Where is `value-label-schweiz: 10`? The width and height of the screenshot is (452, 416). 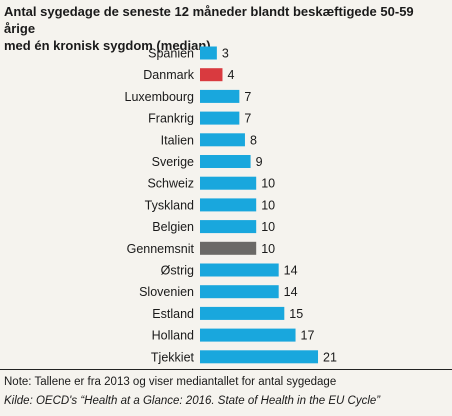 value-label-schweiz: 10 is located at coordinates (268, 184).